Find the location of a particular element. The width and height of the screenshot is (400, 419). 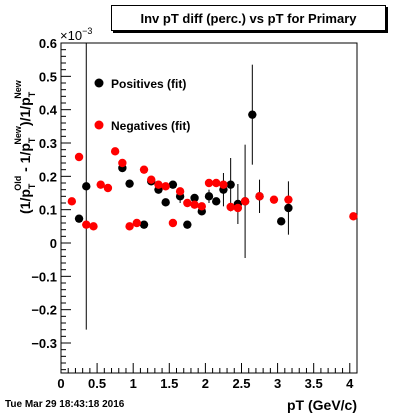

timestamp: Tue Mar 29 18:43:18 2016 is located at coordinates (65, 404).